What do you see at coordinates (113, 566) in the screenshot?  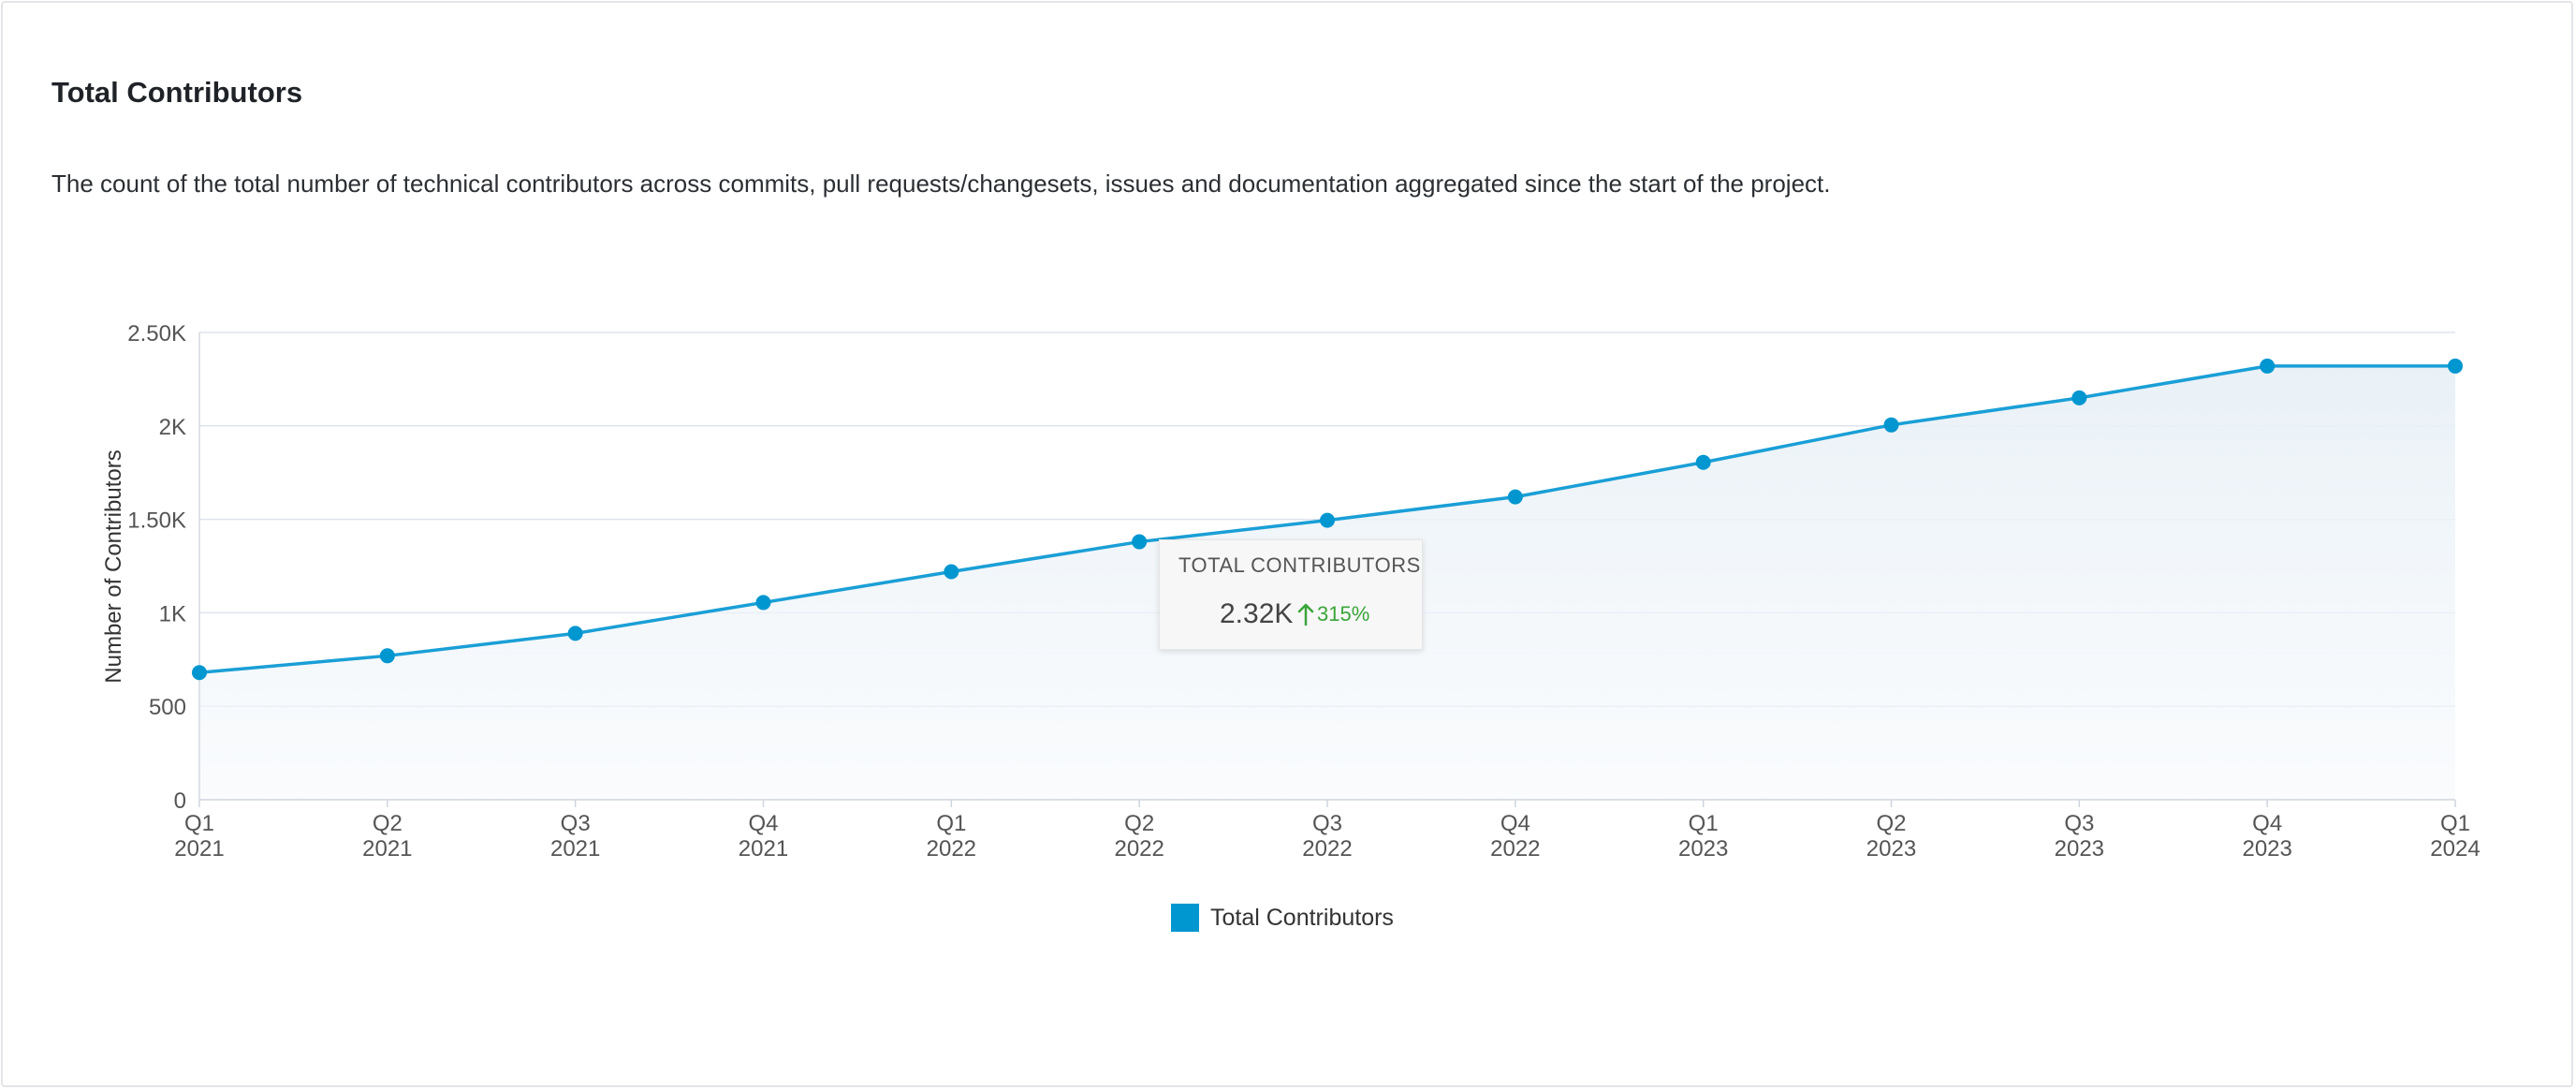 I see `y-axis-title: Number of Contributors` at bounding box center [113, 566].